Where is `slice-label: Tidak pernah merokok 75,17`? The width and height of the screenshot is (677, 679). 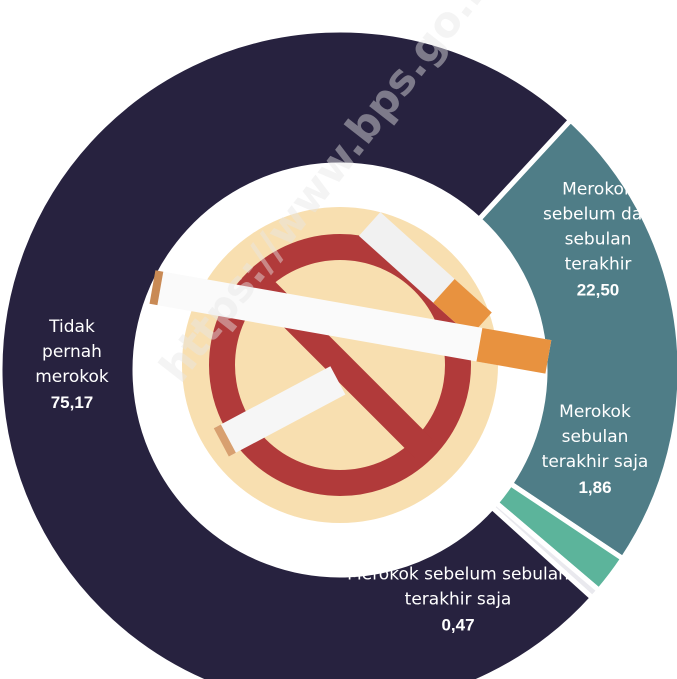 slice-label: Tidak pernah merokok 75,17 is located at coordinates (72, 365).